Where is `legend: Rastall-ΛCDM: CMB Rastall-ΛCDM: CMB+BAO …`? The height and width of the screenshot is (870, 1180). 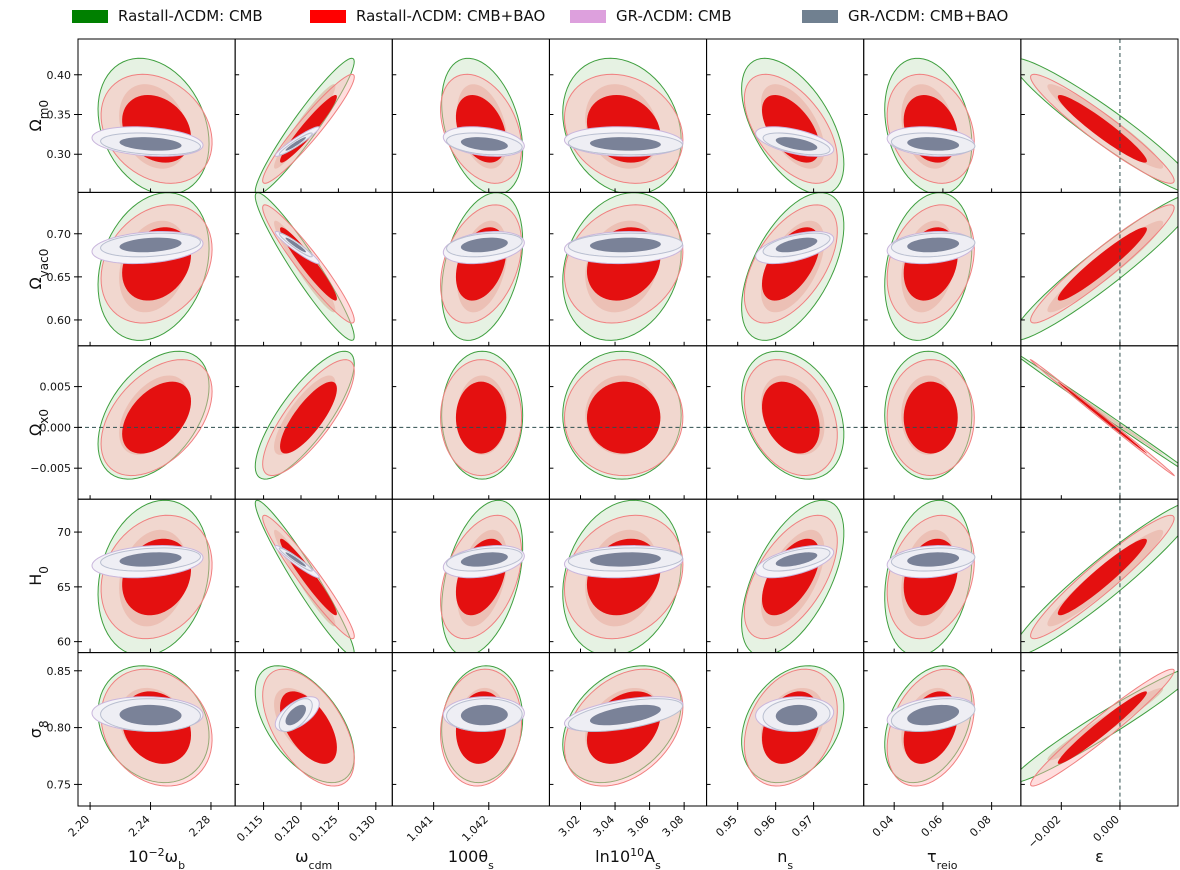 legend: Rastall-ΛCDM: CMB Rastall-ΛCDM: CMB+BAO … is located at coordinates (590, 17).